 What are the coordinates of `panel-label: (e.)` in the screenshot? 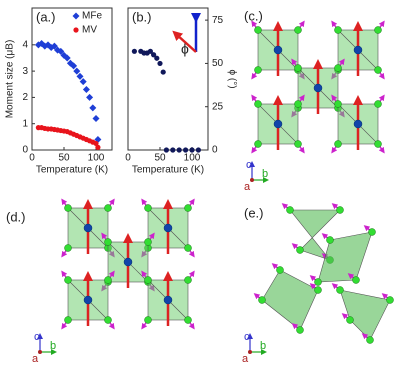 It's located at (254, 212).